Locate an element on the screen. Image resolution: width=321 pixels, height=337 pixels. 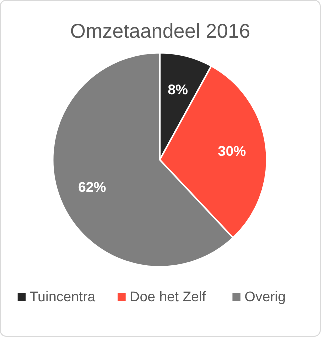
legend-label: Overig is located at coordinates (265, 296).